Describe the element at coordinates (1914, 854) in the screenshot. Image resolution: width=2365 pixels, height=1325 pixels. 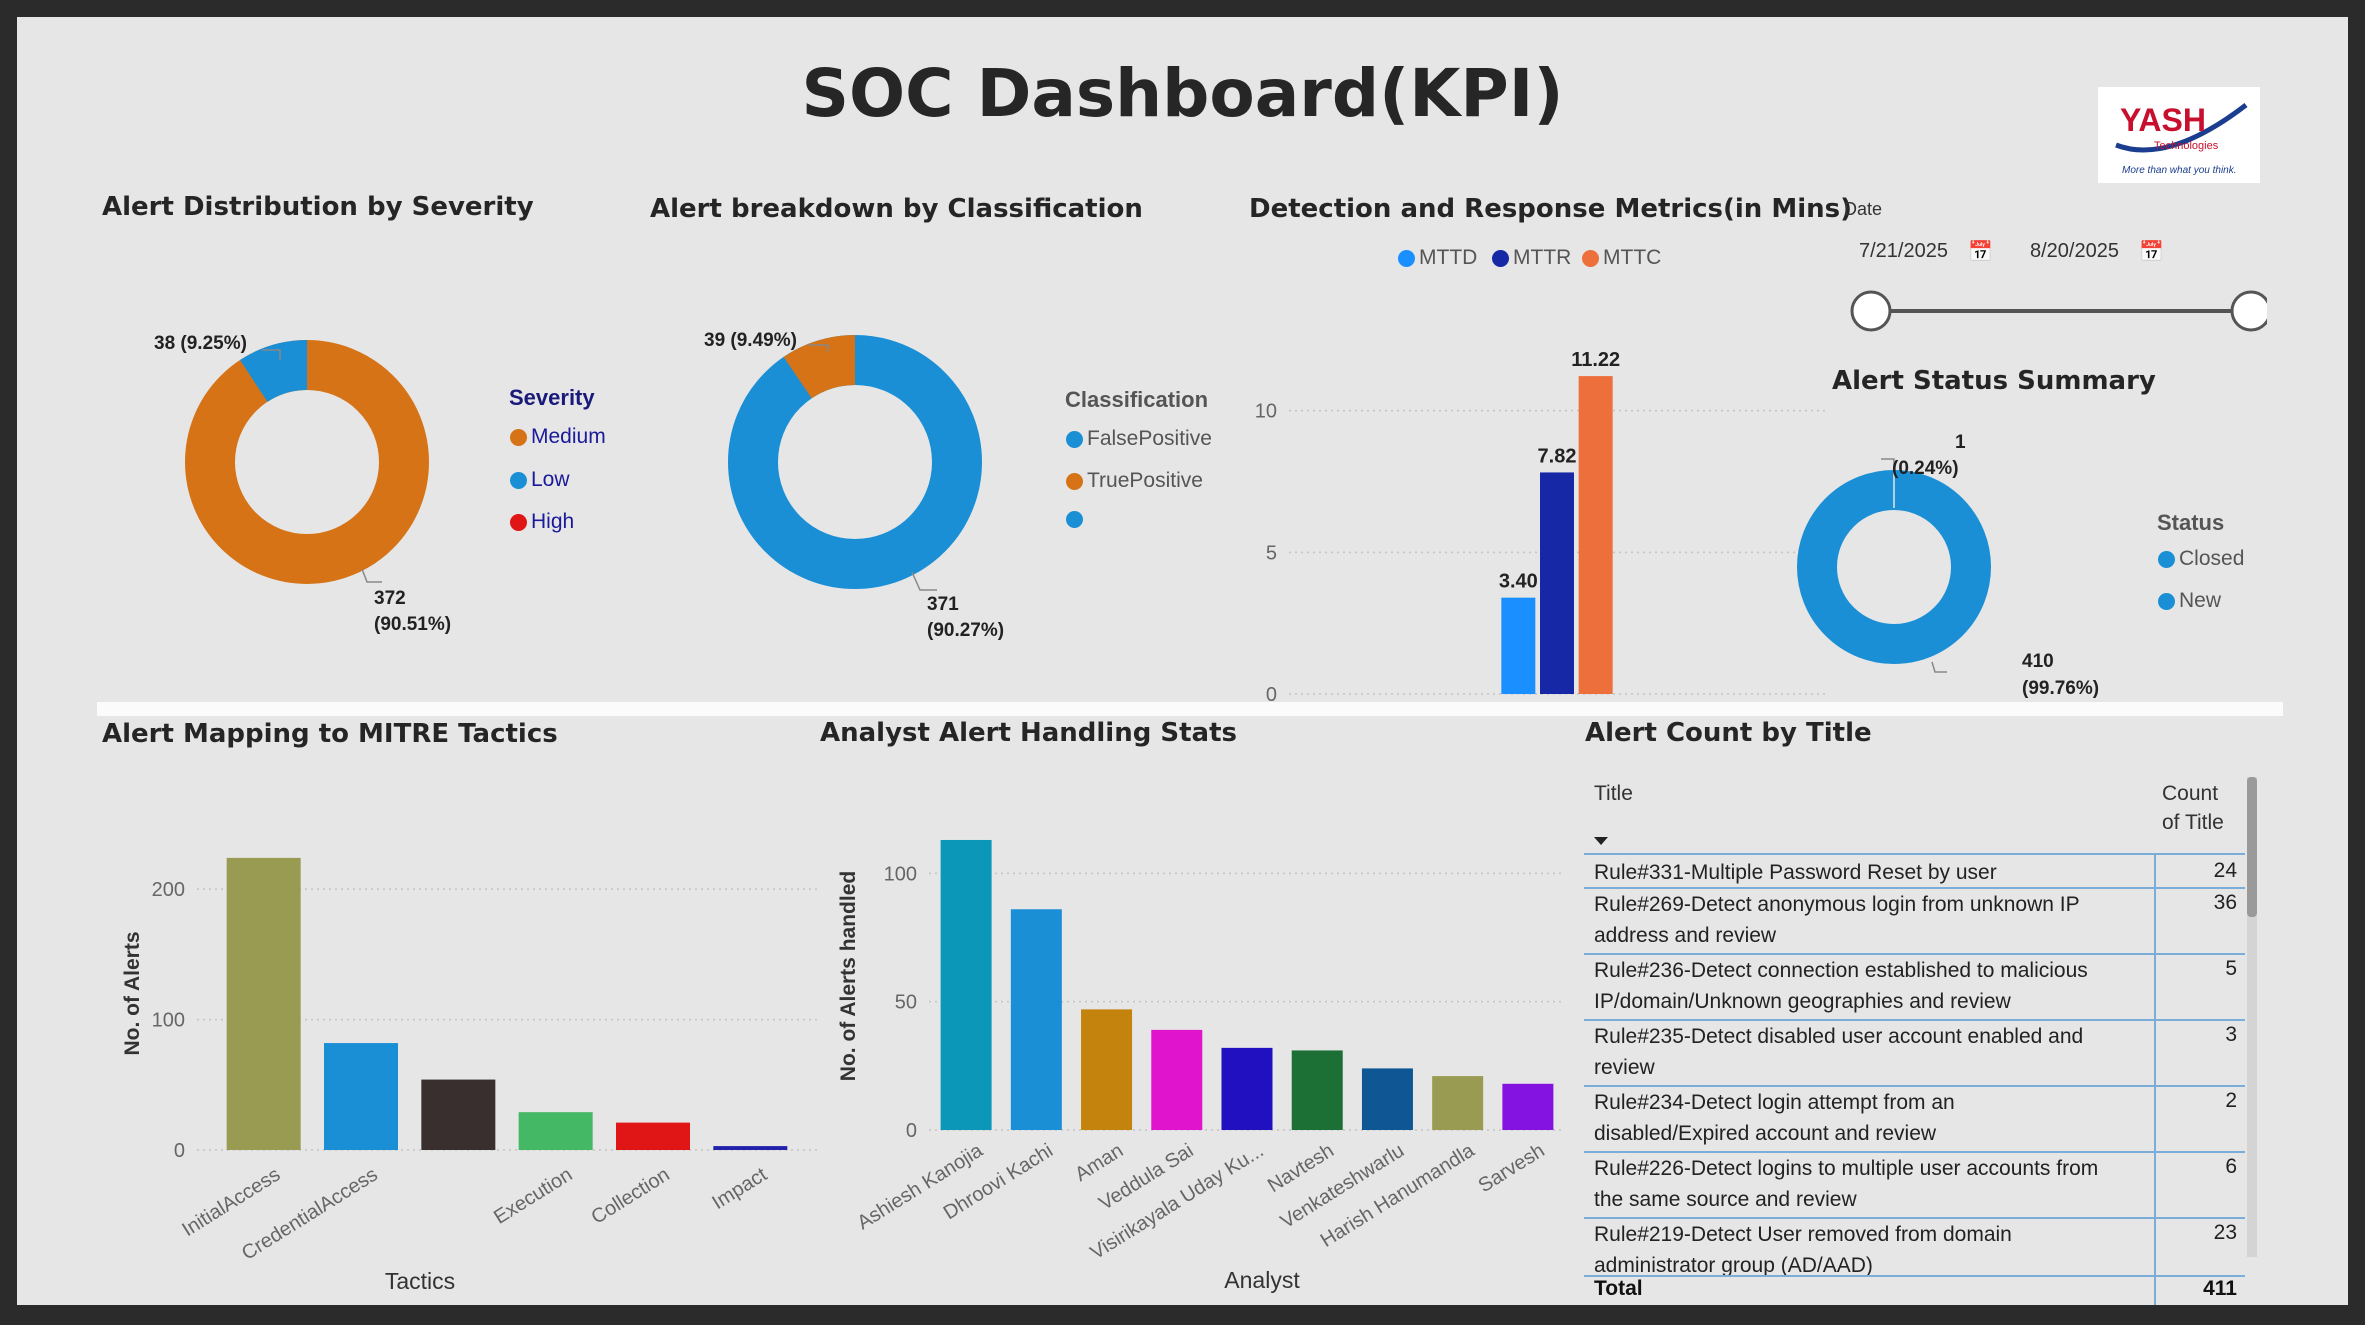
I see `header-divider` at that location.